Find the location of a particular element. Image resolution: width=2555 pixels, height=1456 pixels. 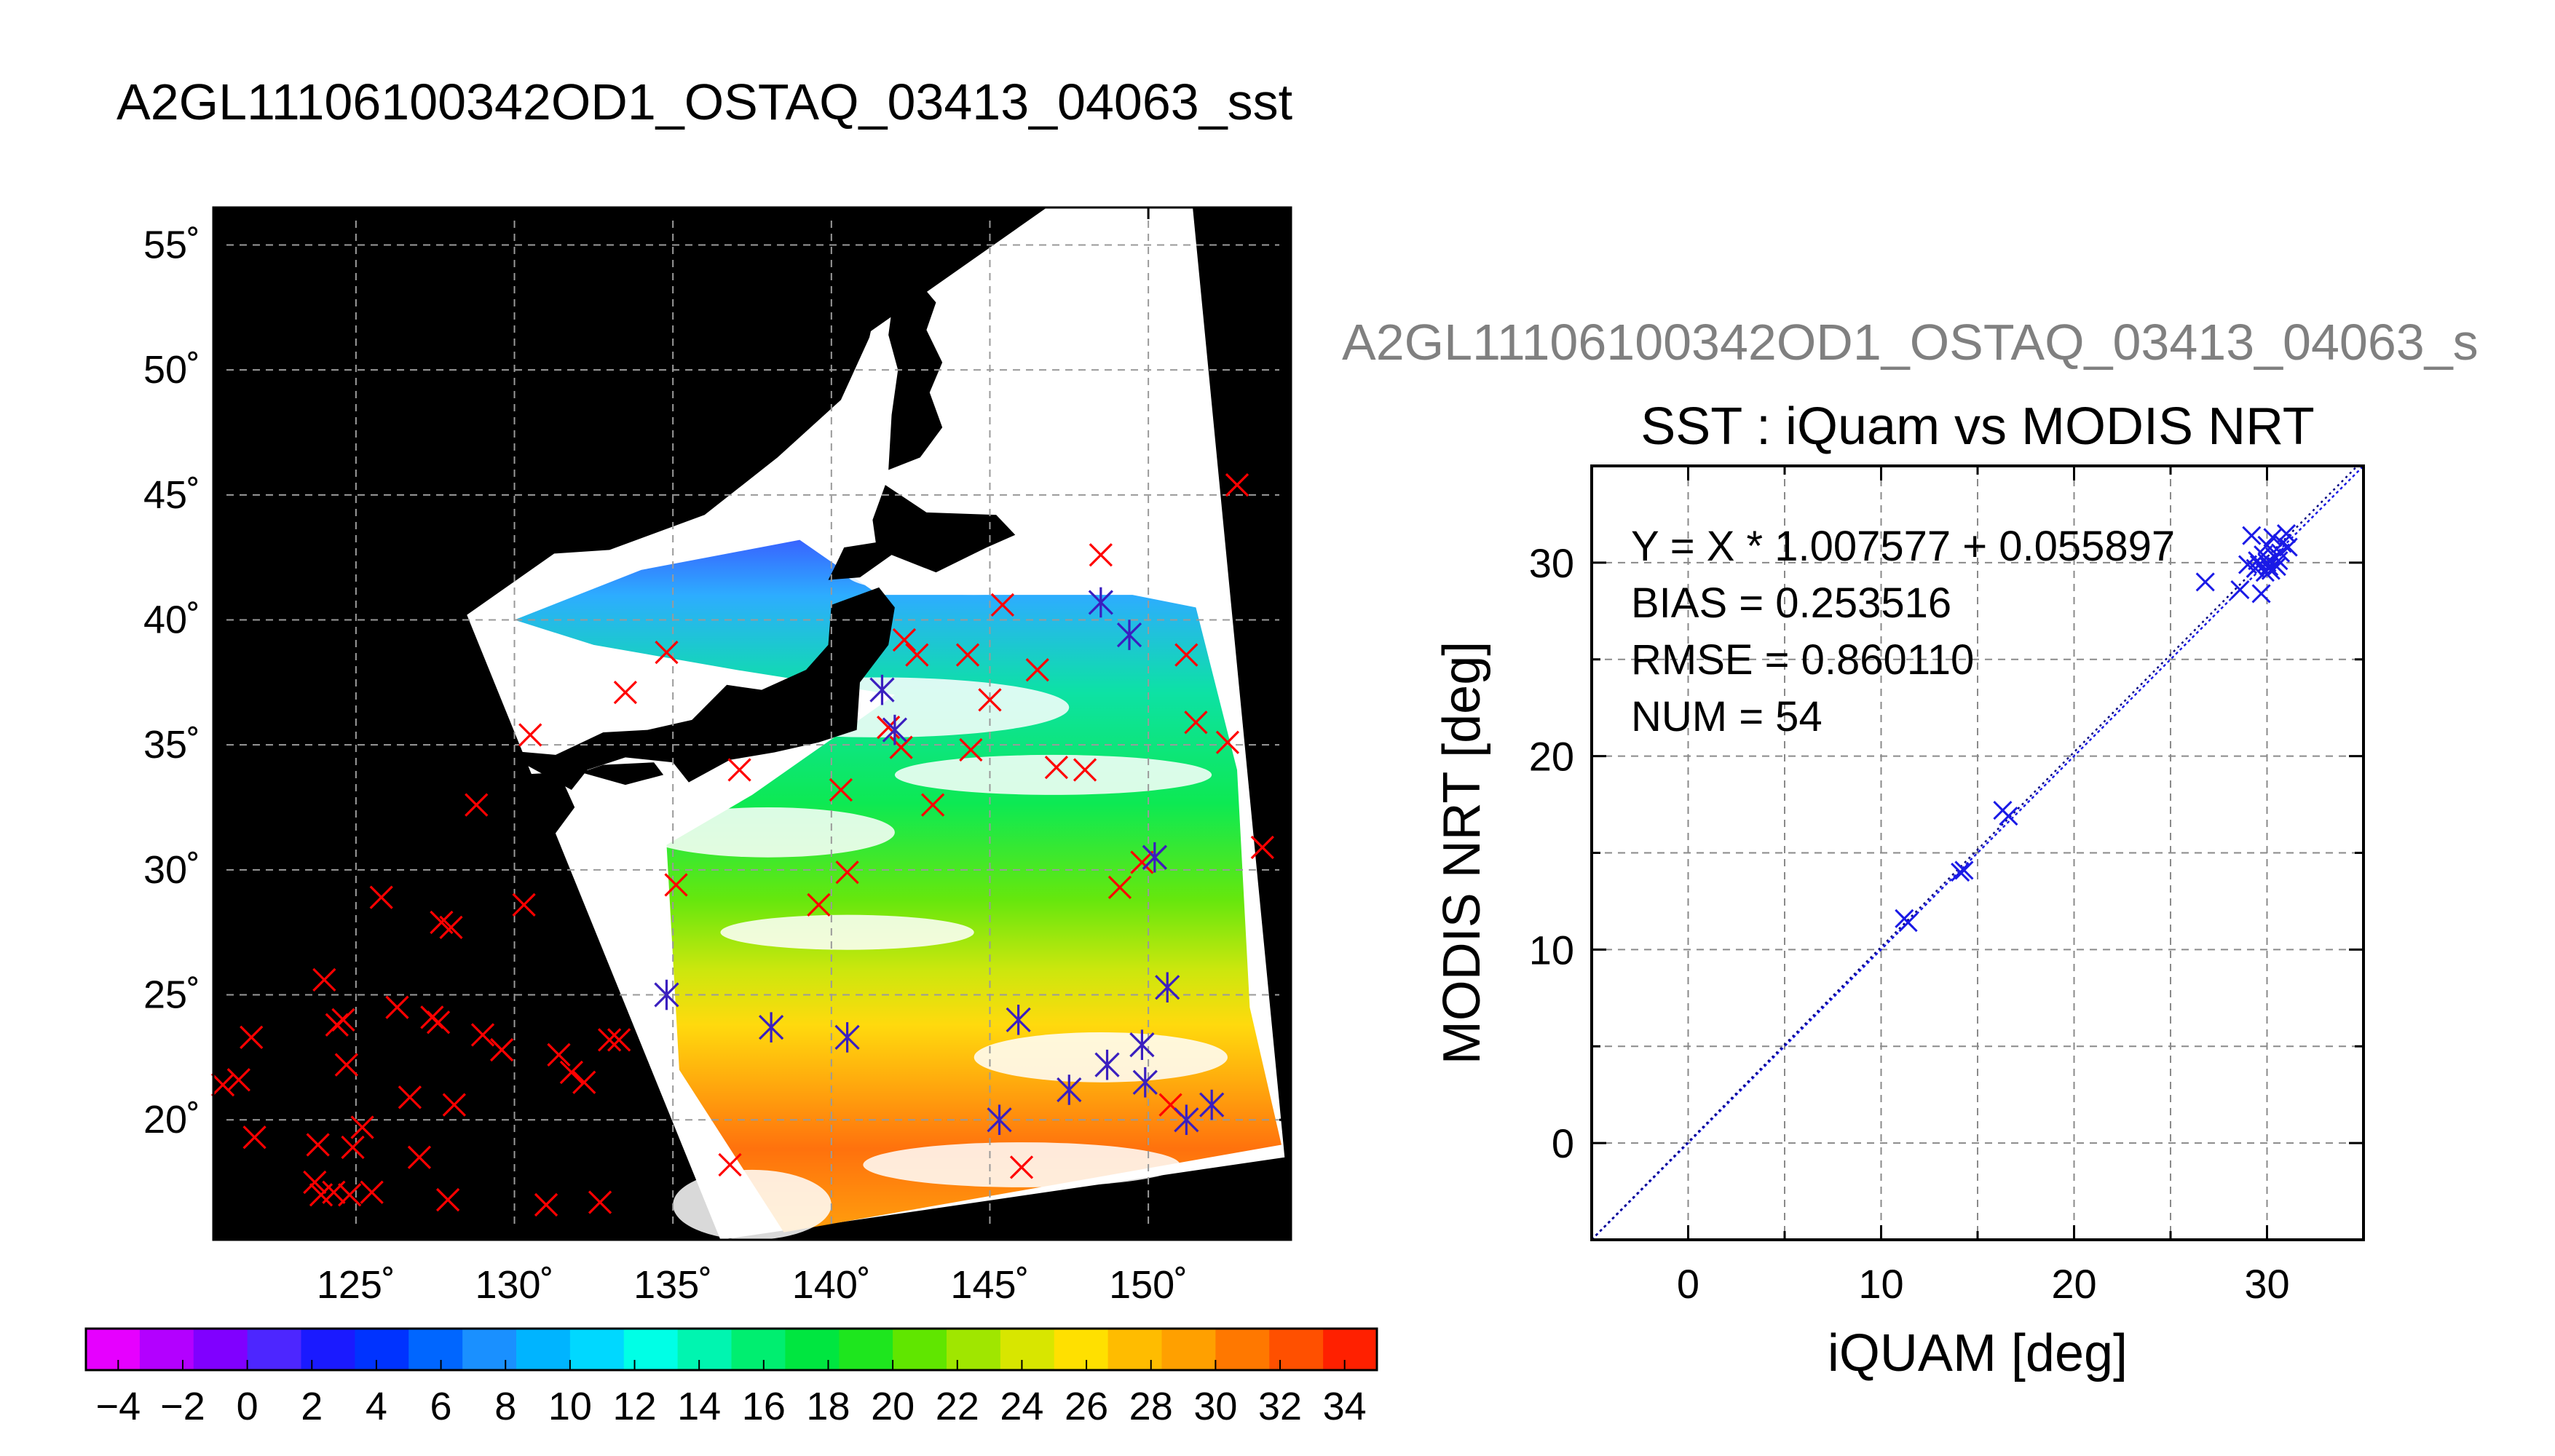

scatter-title: SST : iQuam vs MODIS NRT is located at coordinates (1977, 426).